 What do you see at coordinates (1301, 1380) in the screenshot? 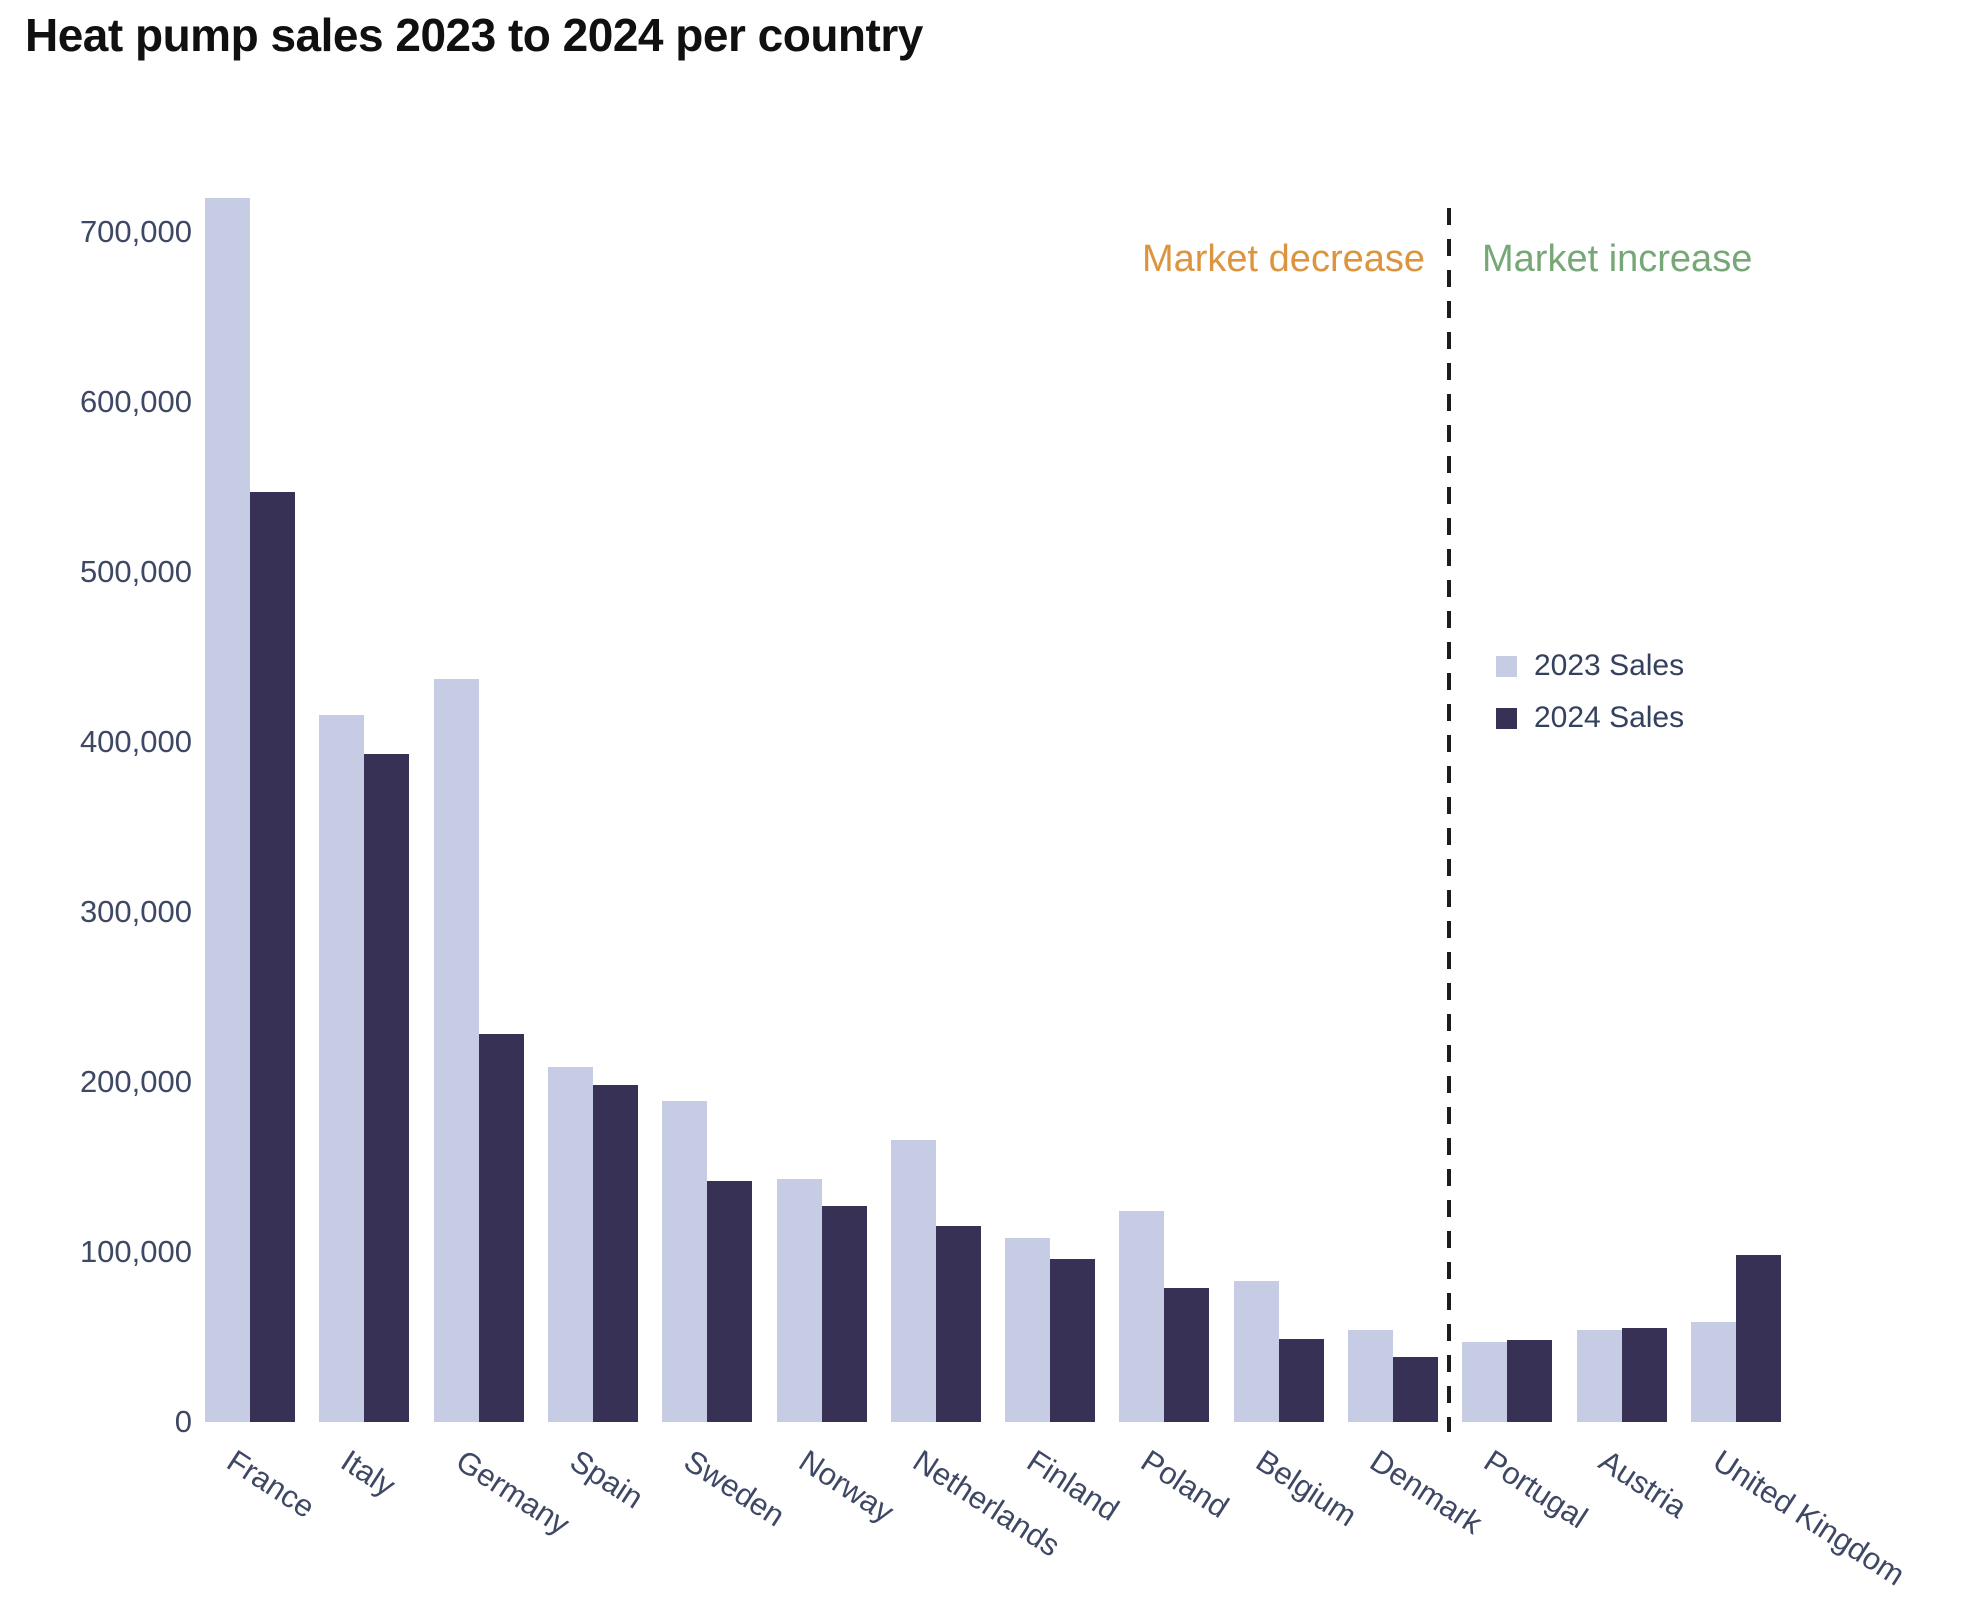
I see `bar-2024-belgium` at bounding box center [1301, 1380].